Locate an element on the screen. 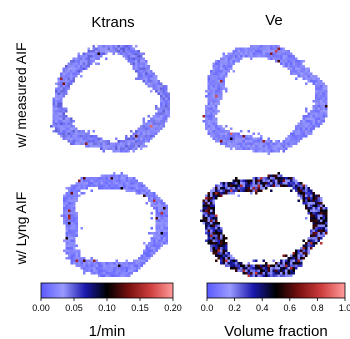 The image size is (350, 339). colorbar-tick-label: 0.4 is located at coordinates (262, 308).